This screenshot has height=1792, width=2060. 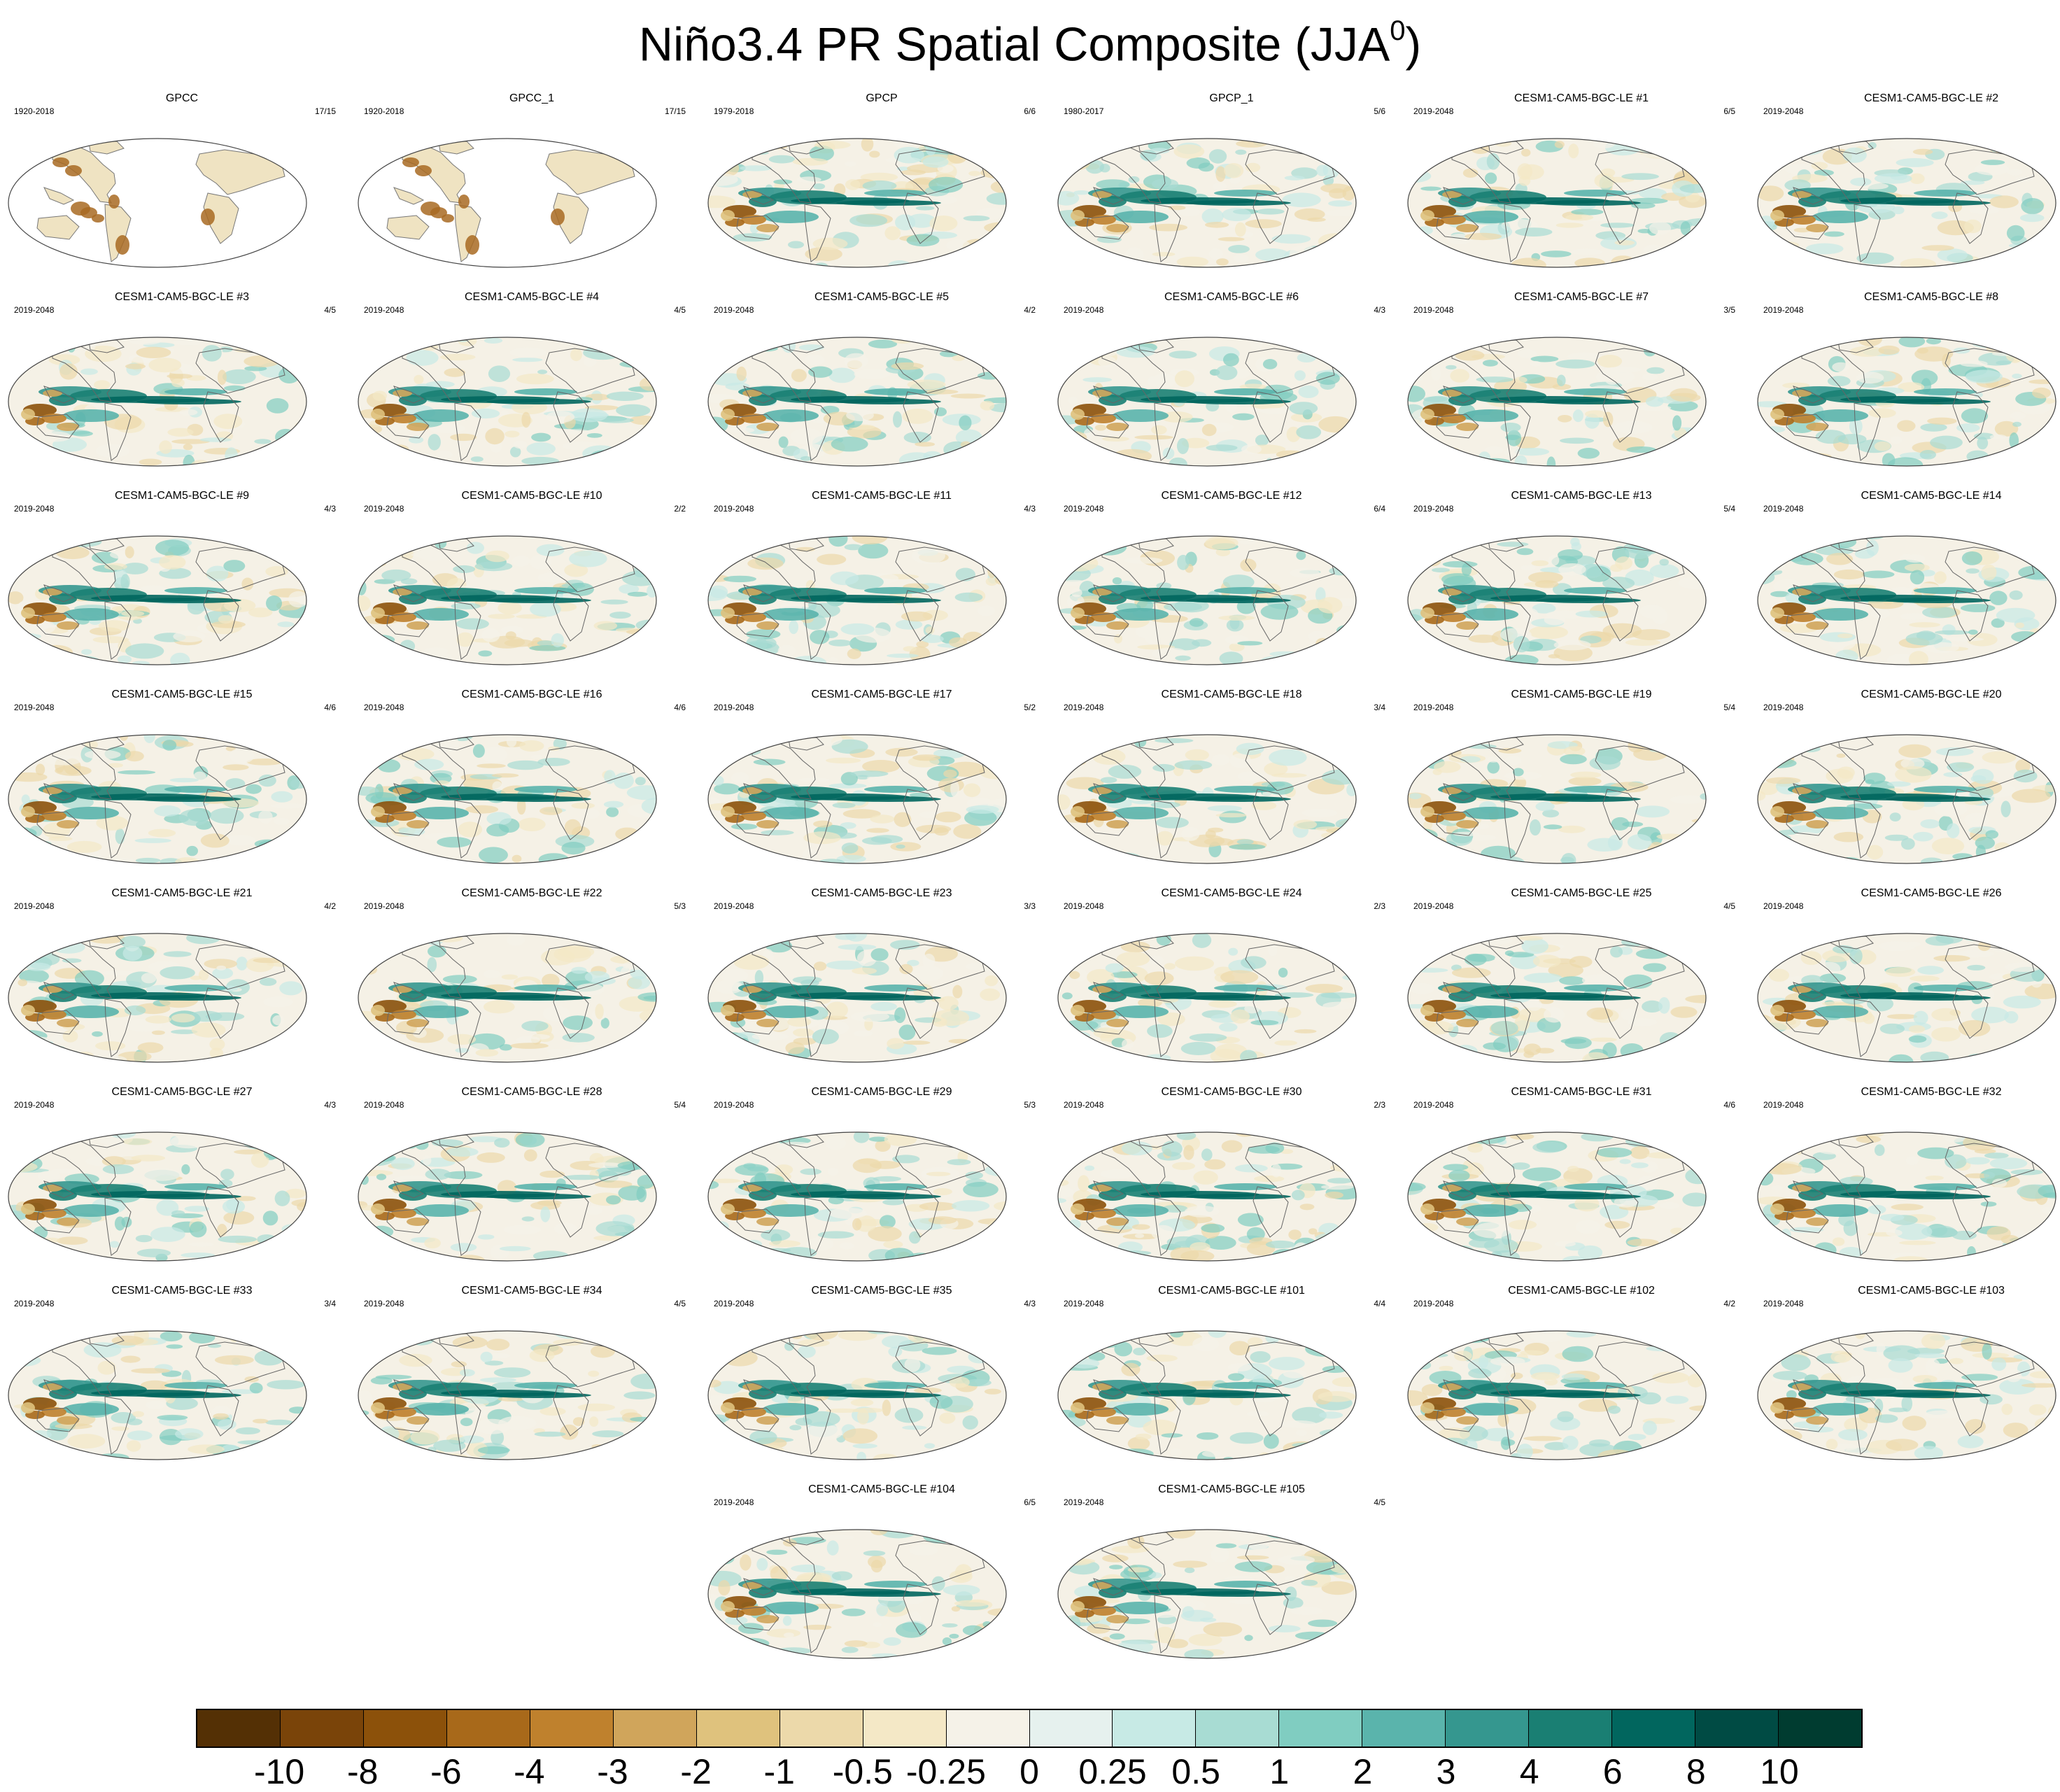 I want to click on map-border, so click(x=507, y=1196).